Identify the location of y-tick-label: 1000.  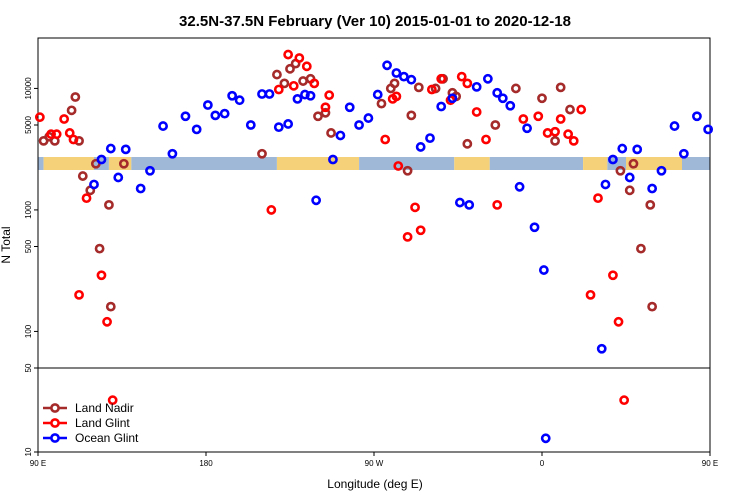
(28, 209).